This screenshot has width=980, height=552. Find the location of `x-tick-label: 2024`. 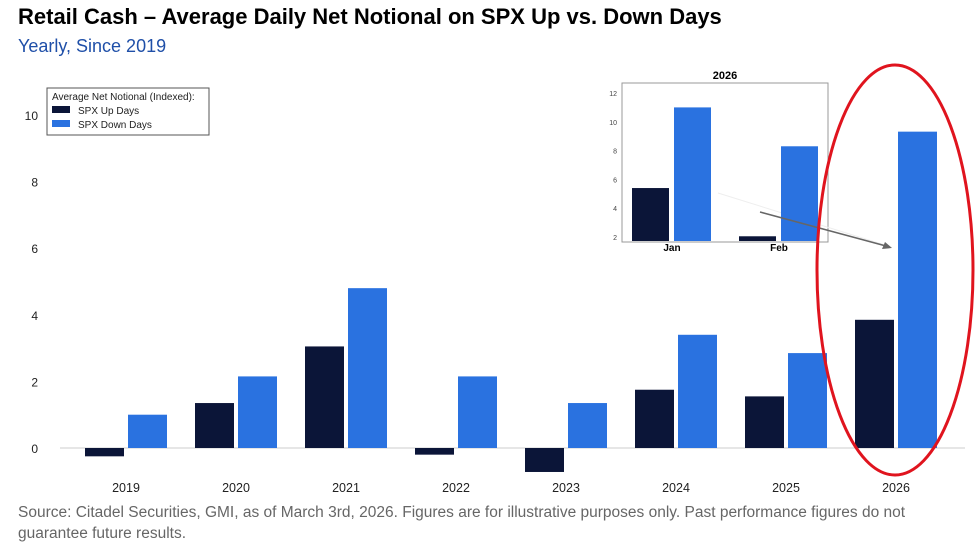

x-tick-label: 2024 is located at coordinates (676, 488).